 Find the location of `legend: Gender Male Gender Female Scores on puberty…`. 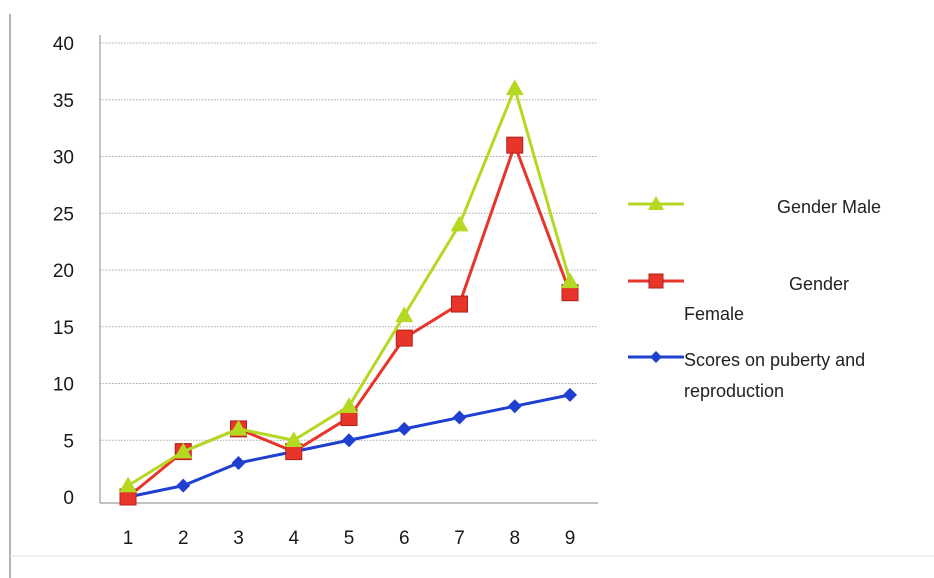

legend: Gender Male Gender Female Scores on puberty… is located at coordinates (754, 298).